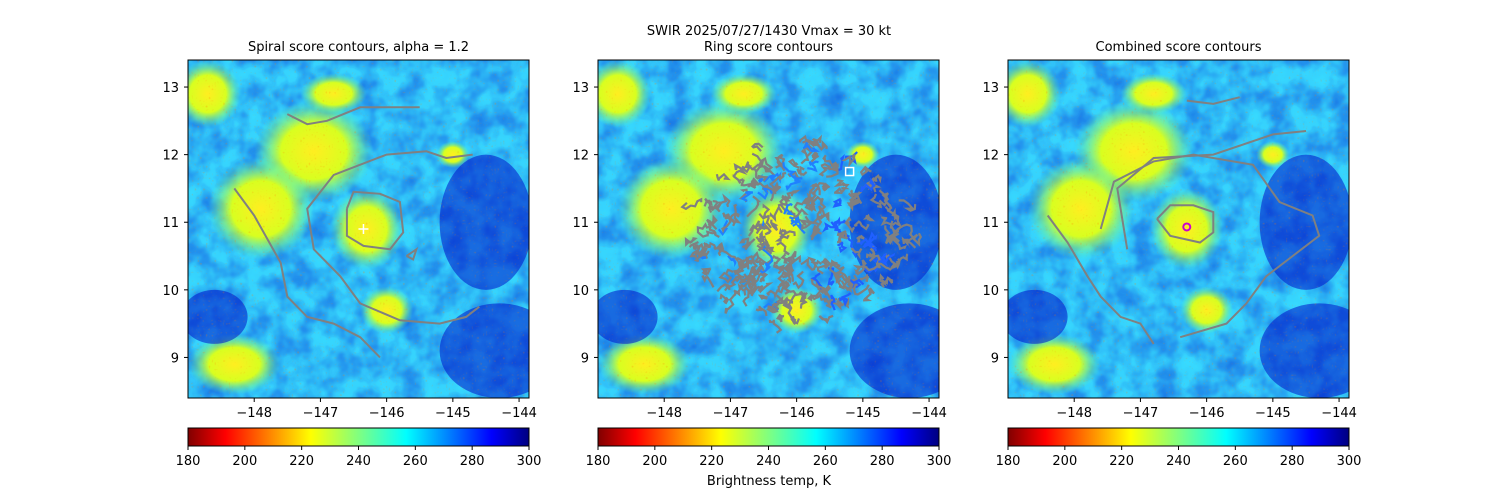  I want to click on colorbar-gradient, so click(358, 437).